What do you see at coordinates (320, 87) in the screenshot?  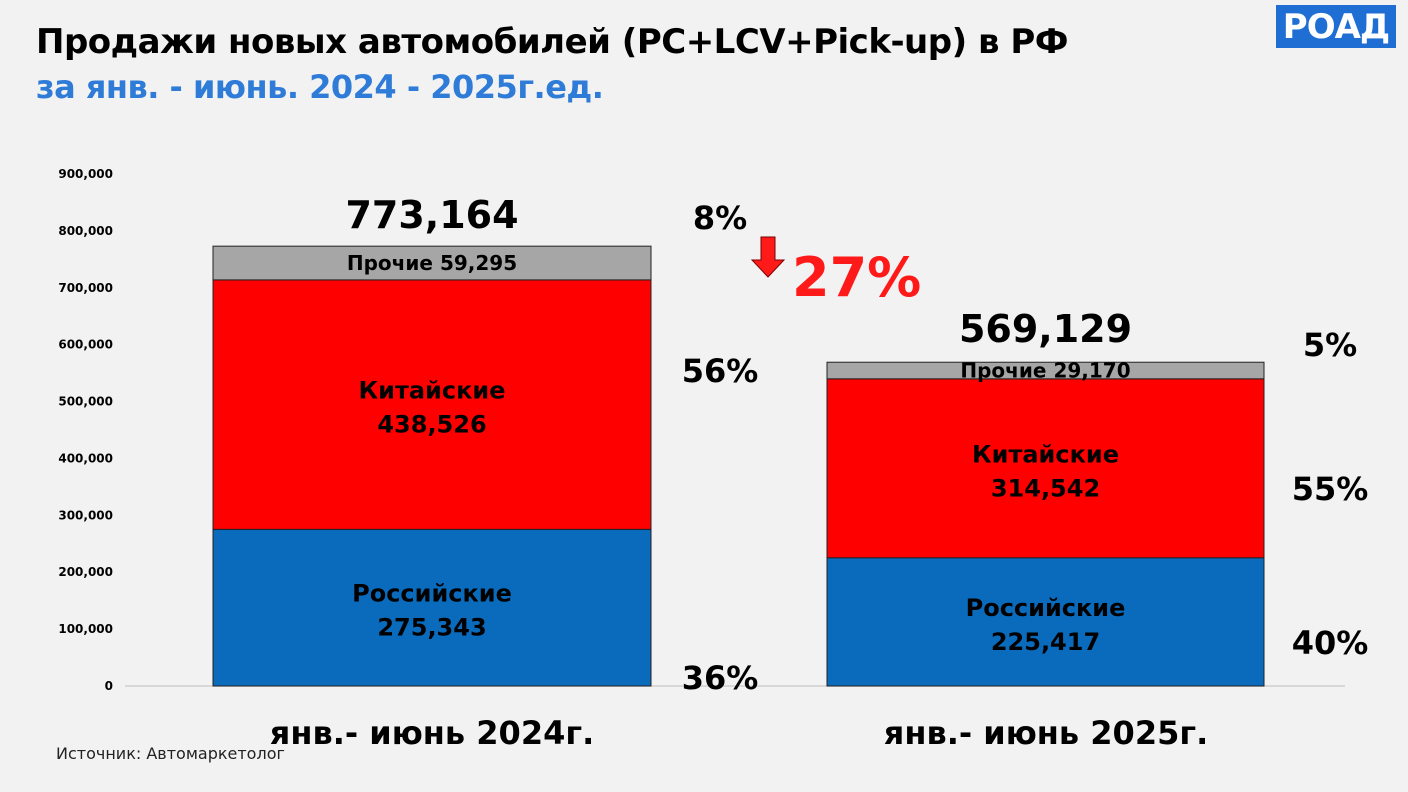 I see `chart-subtitle: за янв. - июнь. 2024 - 2025г.ед.` at bounding box center [320, 87].